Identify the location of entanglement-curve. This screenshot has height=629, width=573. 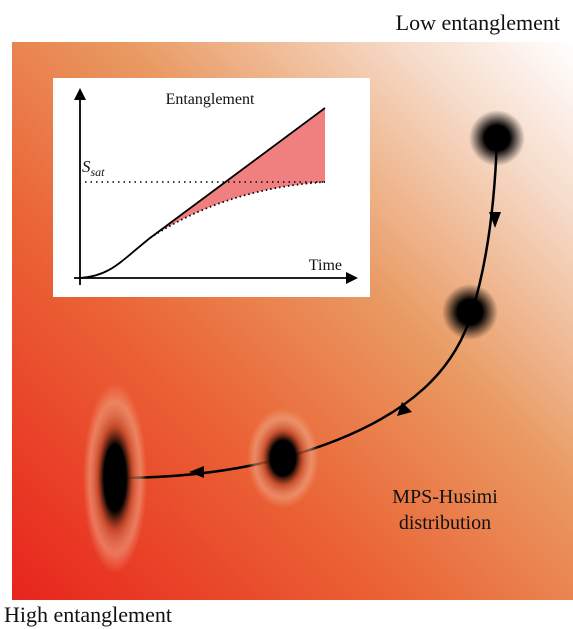
(202, 193).